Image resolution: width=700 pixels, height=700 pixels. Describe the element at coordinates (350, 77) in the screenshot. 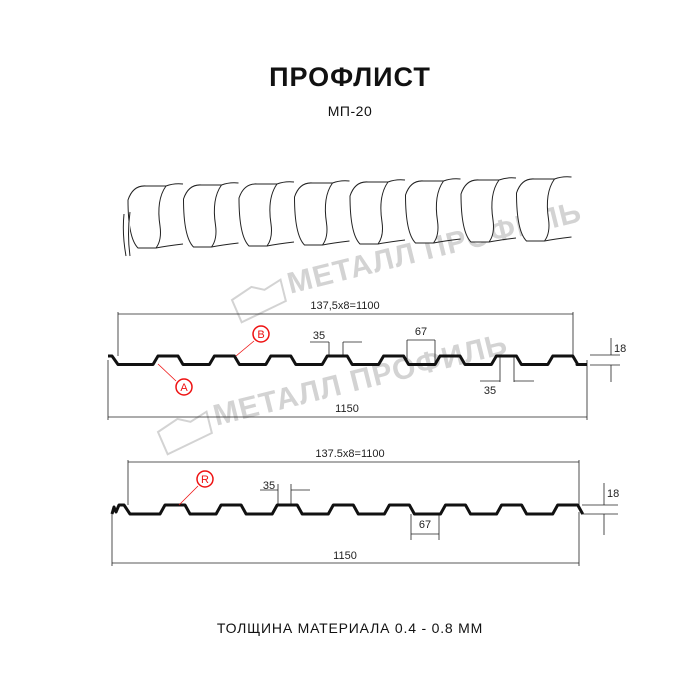

I see `page-title: ПРОФЛИСТ` at that location.